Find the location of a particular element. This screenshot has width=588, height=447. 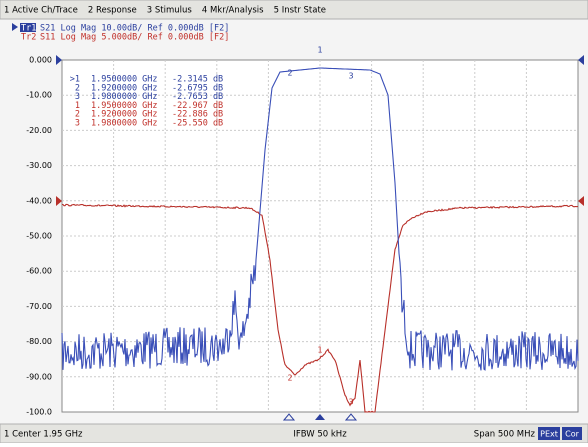

cor: Cor is located at coordinates (572, 434).